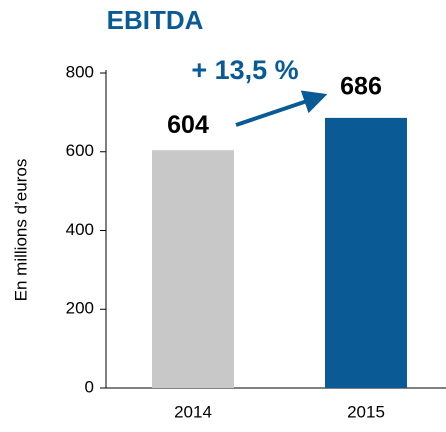  I want to click on data-label: 686, so click(361, 86).